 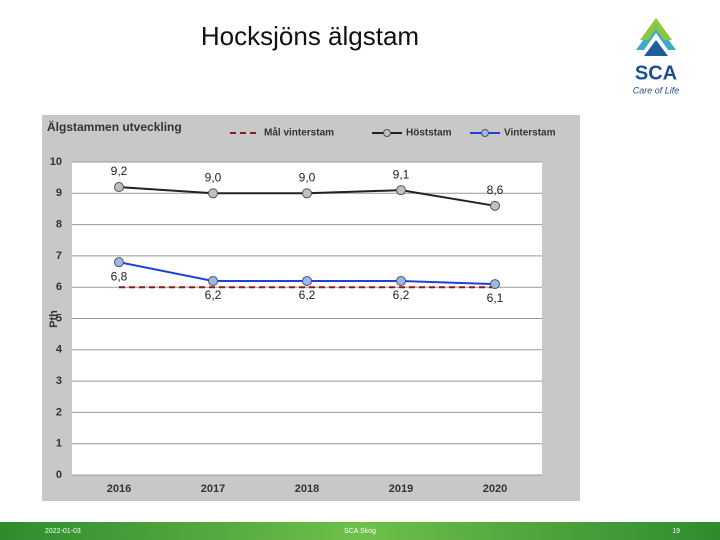 What do you see at coordinates (495, 489) in the screenshot?
I see `x-tick-label: 2020` at bounding box center [495, 489].